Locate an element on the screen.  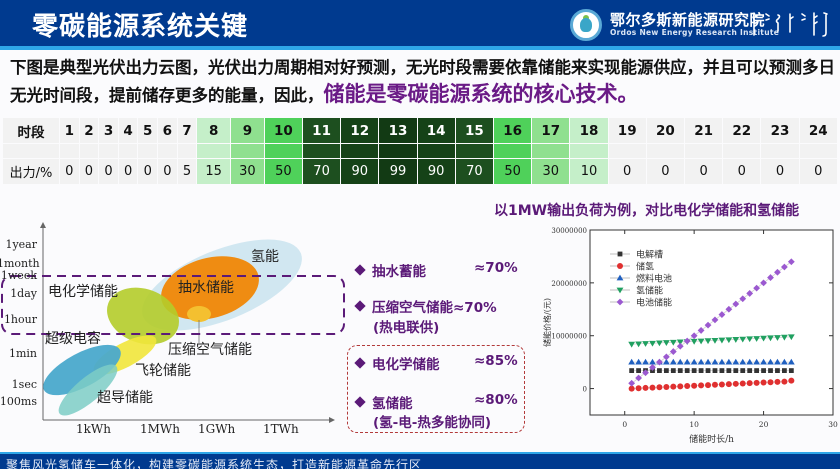
x-tick: 1MWh is located at coordinates (160, 429).